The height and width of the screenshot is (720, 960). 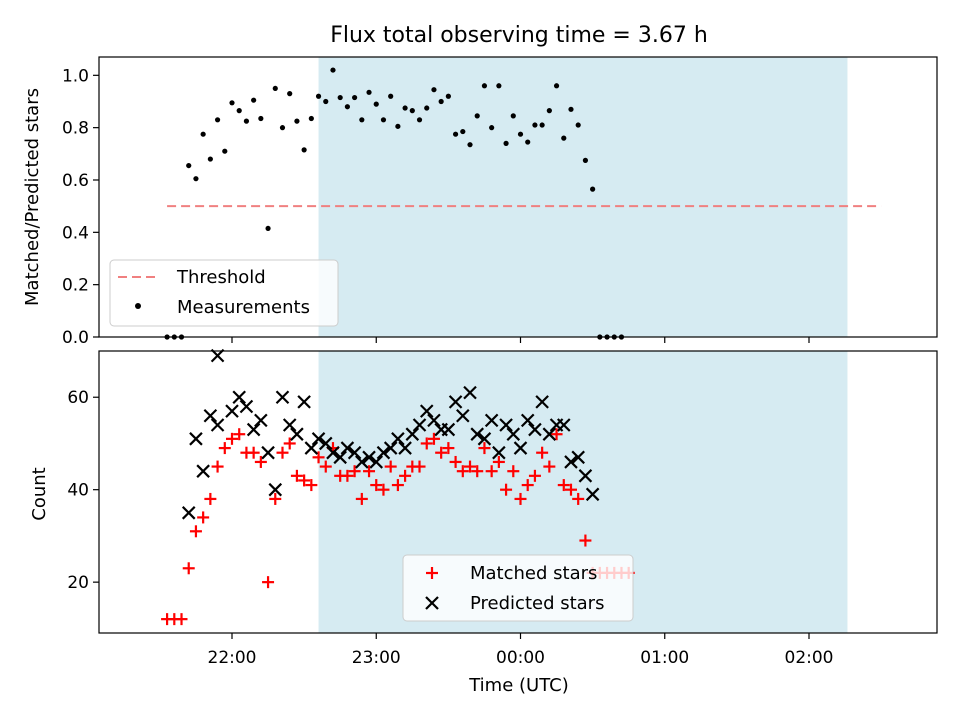 I want to click on y-tick-label: 0.6, so click(x=75, y=181).